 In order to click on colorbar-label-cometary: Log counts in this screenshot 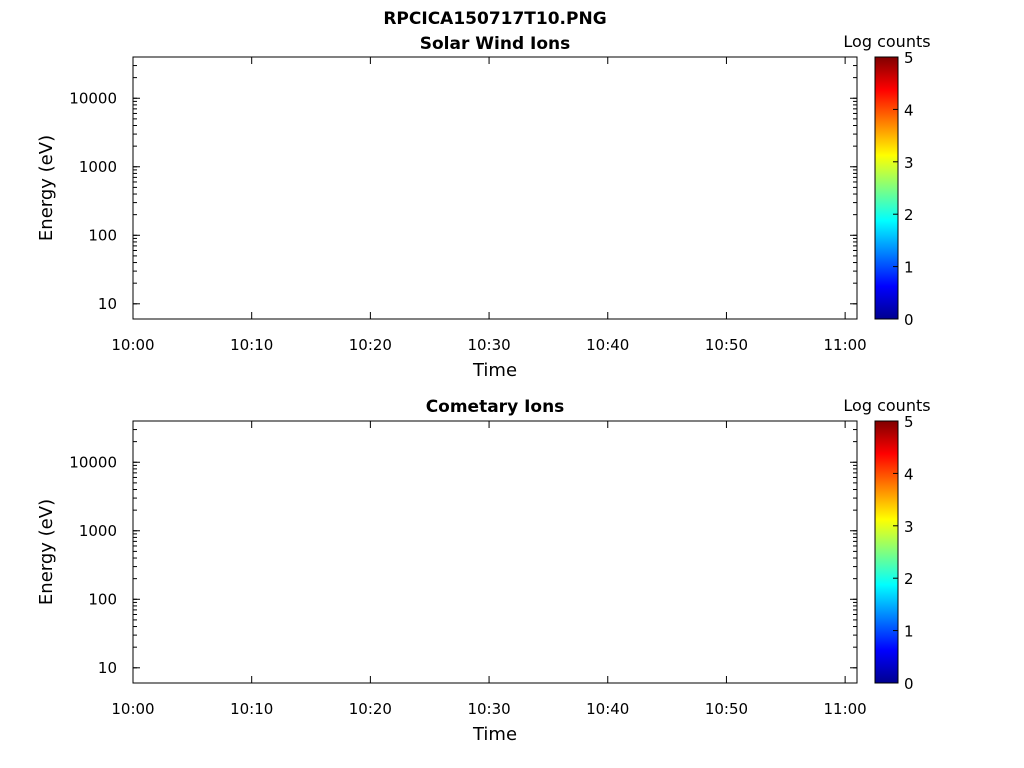, I will do `click(886, 405)`.